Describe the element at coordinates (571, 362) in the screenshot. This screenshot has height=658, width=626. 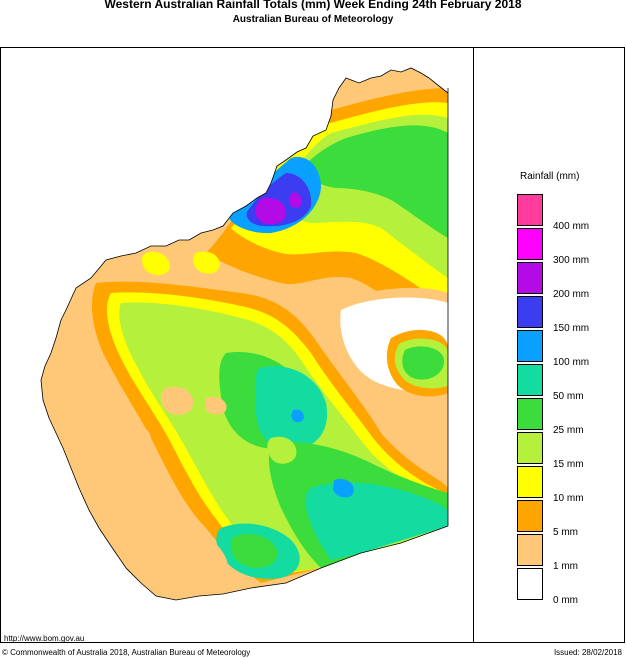
I see `legend-tick-label: 100 mm` at that location.